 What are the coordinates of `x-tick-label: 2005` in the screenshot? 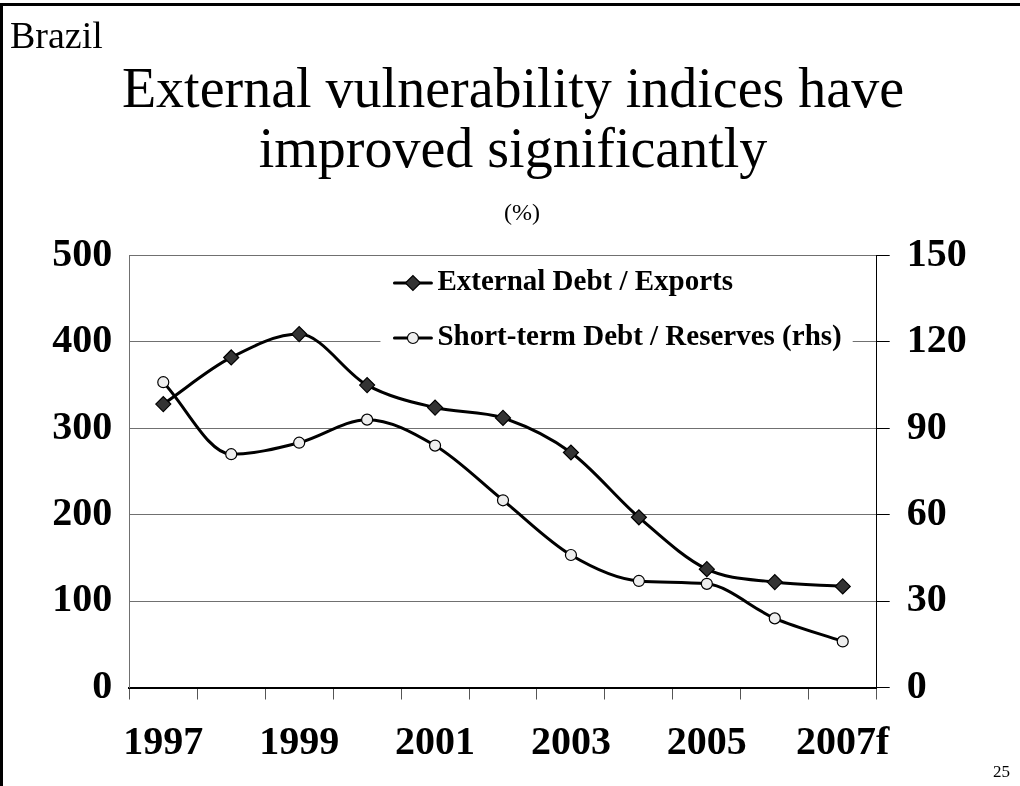 It's located at (706, 740).